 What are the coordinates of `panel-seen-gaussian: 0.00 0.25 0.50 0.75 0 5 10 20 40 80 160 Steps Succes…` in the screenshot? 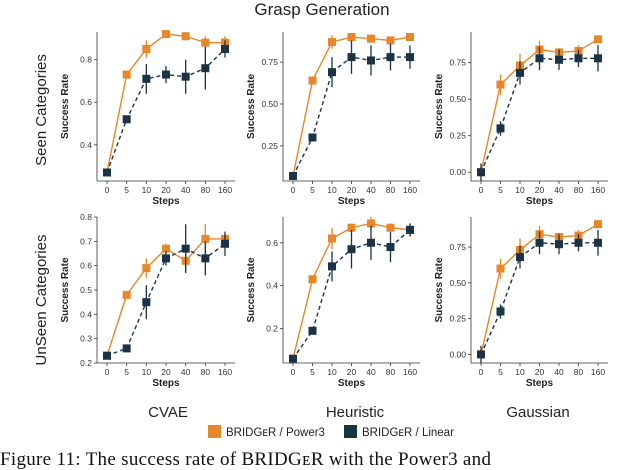 It's located at (521, 119).